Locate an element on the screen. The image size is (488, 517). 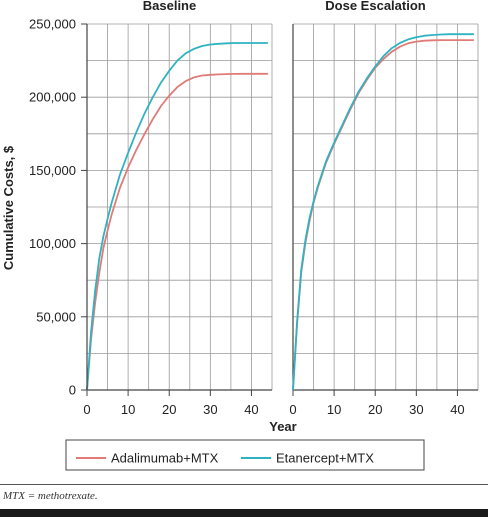
y-axis-label: Cumulative Costs, $ is located at coordinates (8, 207).